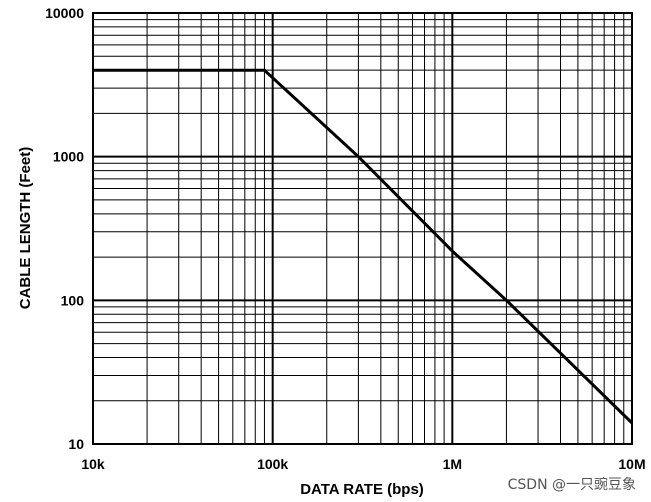  Describe the element at coordinates (25, 228) in the screenshot. I see `y-axis-label: CABLE LENGTH (Feet)` at that location.